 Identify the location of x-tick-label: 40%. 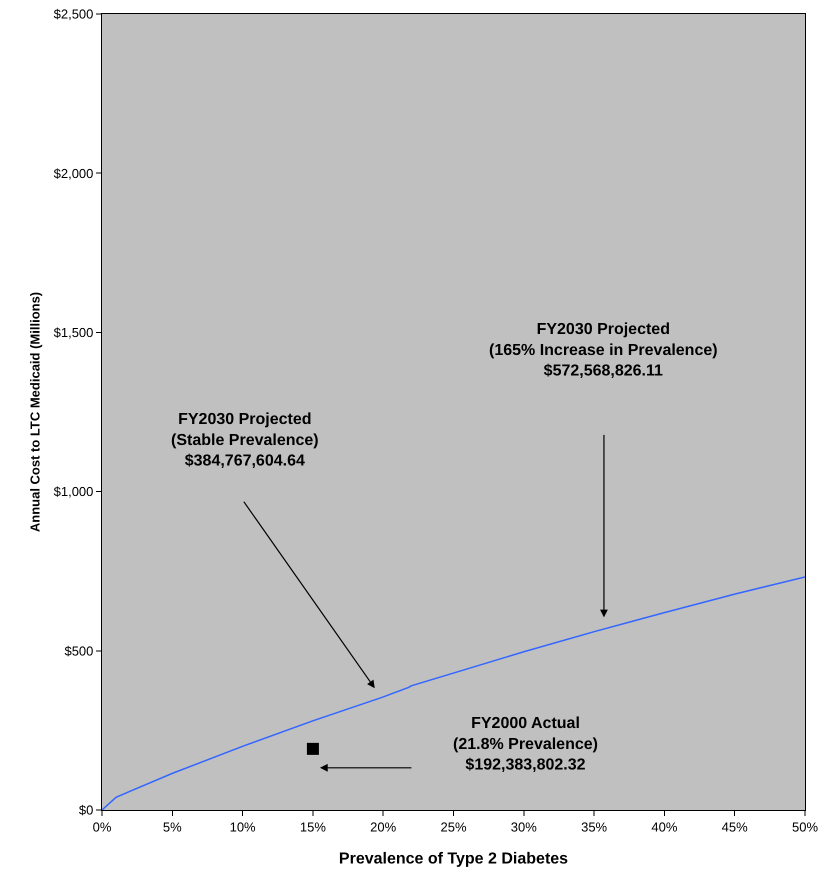
(664, 827).